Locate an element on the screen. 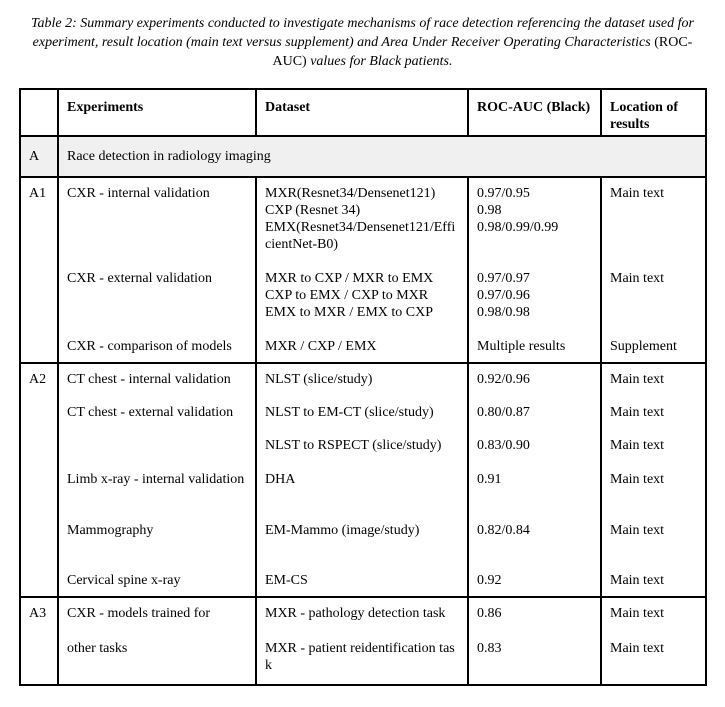  dataset-line: DHA is located at coordinates (280, 479).